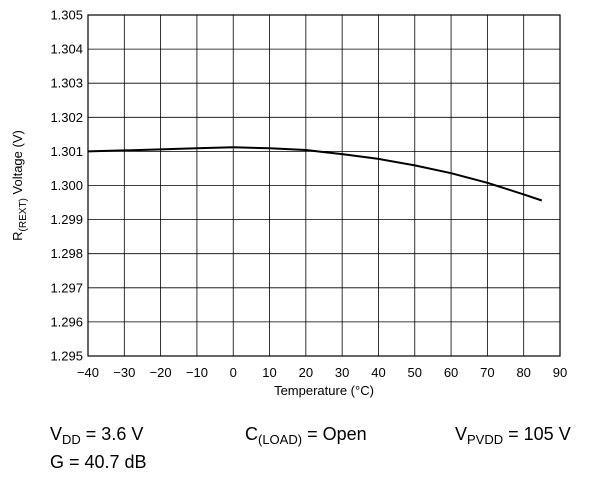  Describe the element at coordinates (324, 390) in the screenshot. I see `x-axis-label: Temperature (°C)` at that location.